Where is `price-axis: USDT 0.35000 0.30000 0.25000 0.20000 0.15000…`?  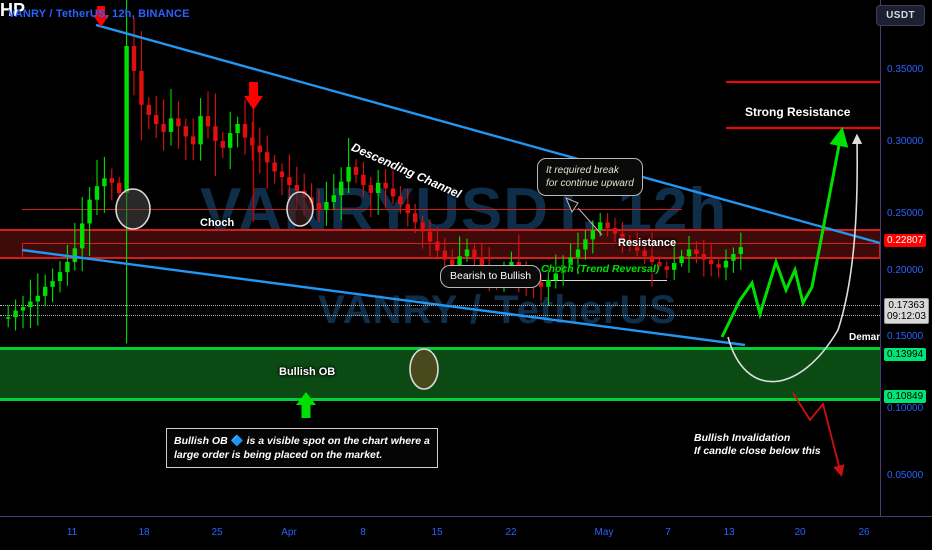
price-axis: USDT 0.35000 0.30000 0.25000 0.20000 0.15000… is located at coordinates (904, 275).